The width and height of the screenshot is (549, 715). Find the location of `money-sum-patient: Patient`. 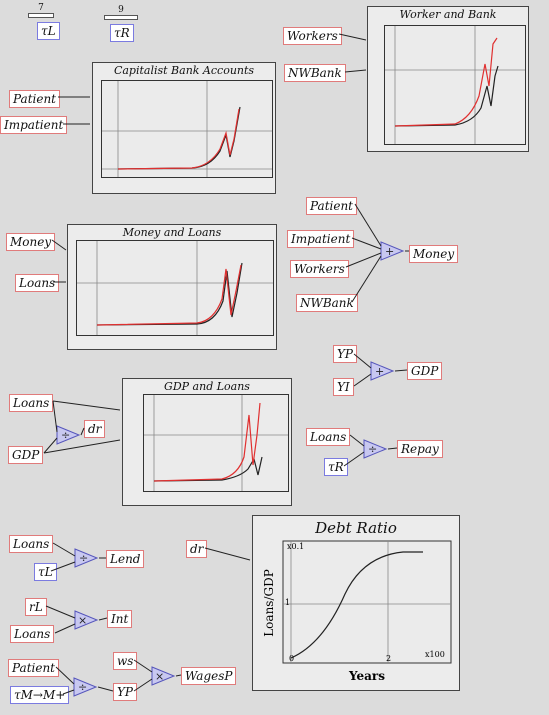

money-sum-patient: Patient is located at coordinates (332, 206).